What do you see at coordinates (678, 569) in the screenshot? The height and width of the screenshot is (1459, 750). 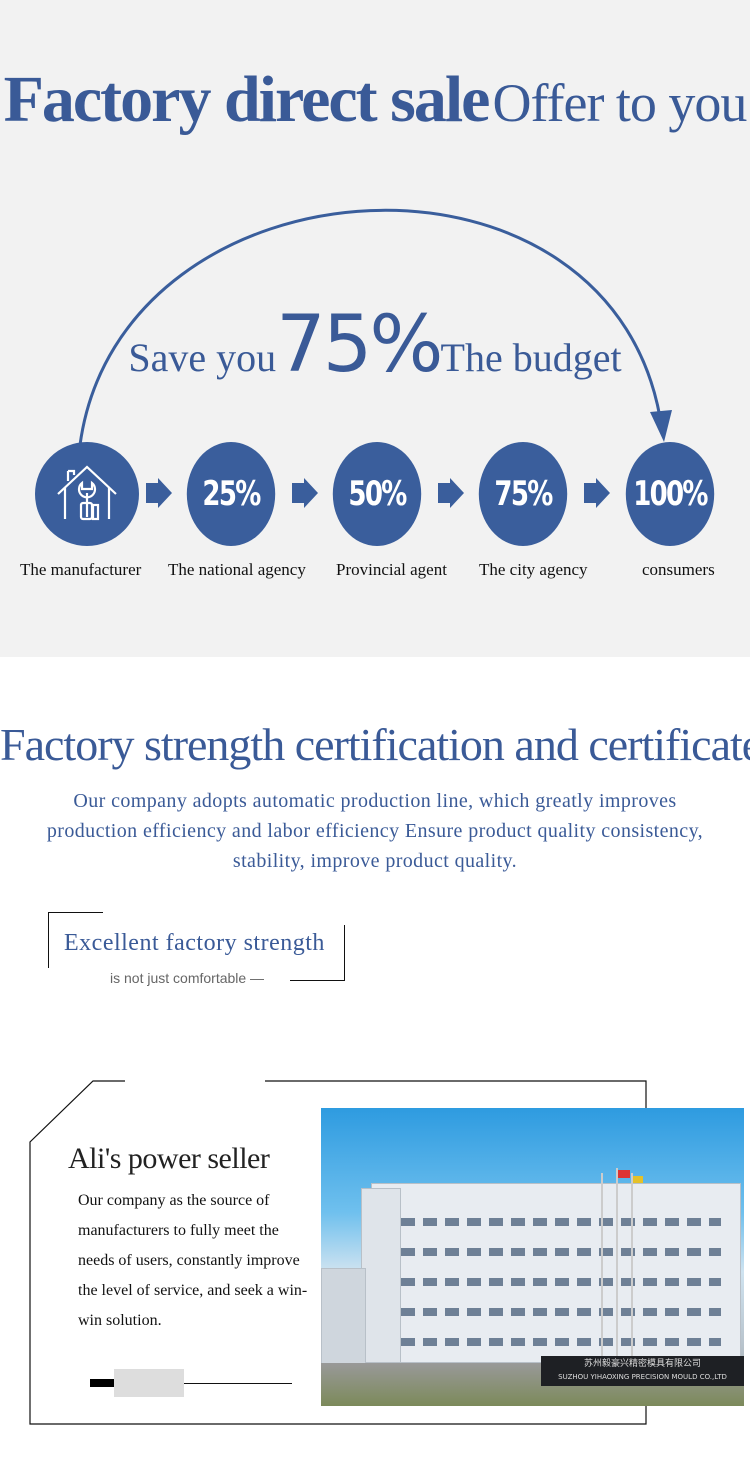 I see `label-consumers: consumers` at bounding box center [678, 569].